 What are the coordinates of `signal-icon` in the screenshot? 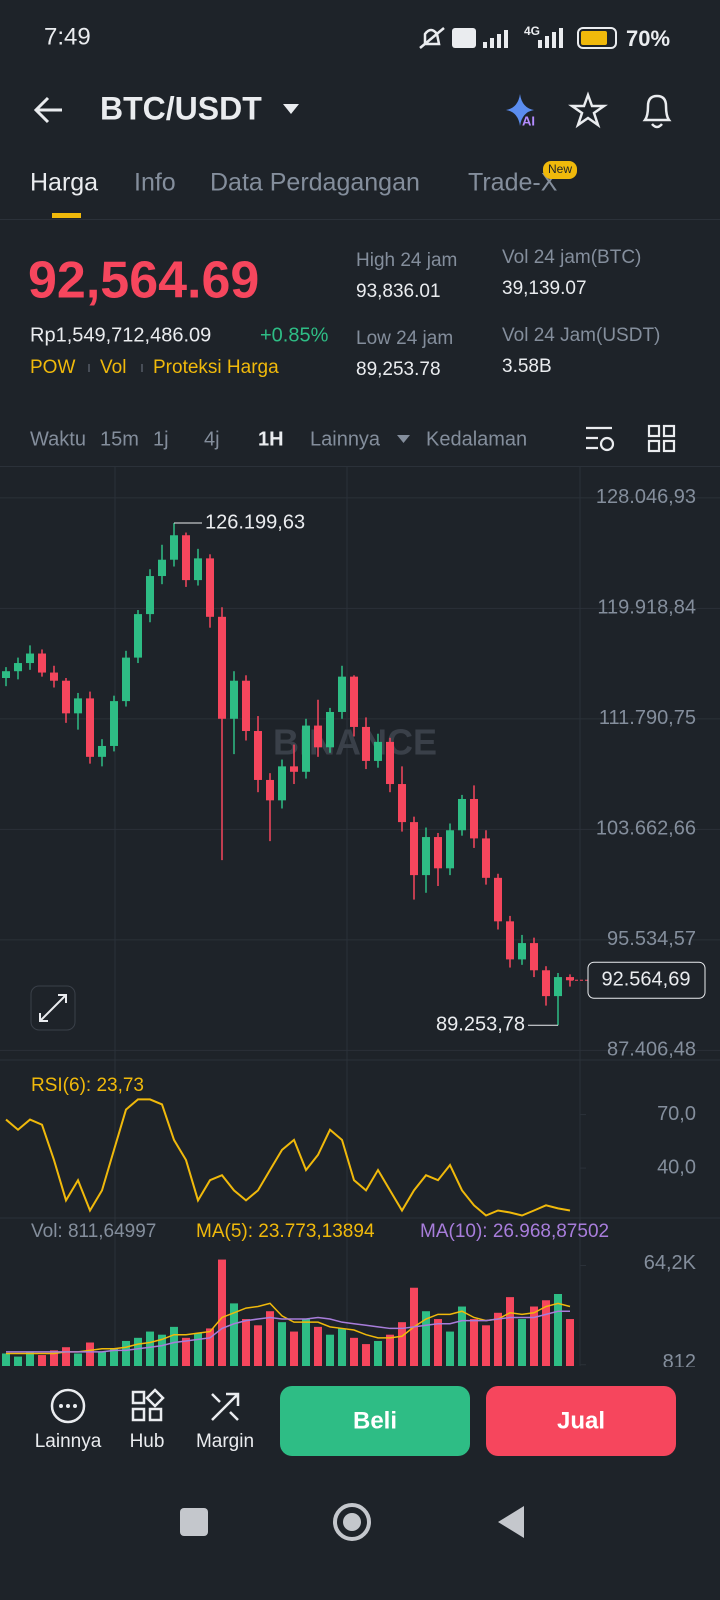 It's located at (523, 38).